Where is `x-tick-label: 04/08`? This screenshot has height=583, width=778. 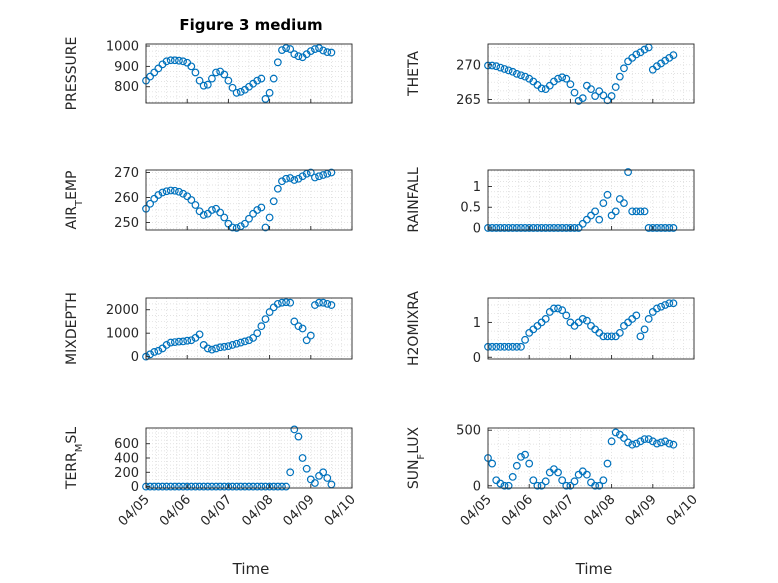
x-tick-label: 04/08 is located at coordinates (257, 510).